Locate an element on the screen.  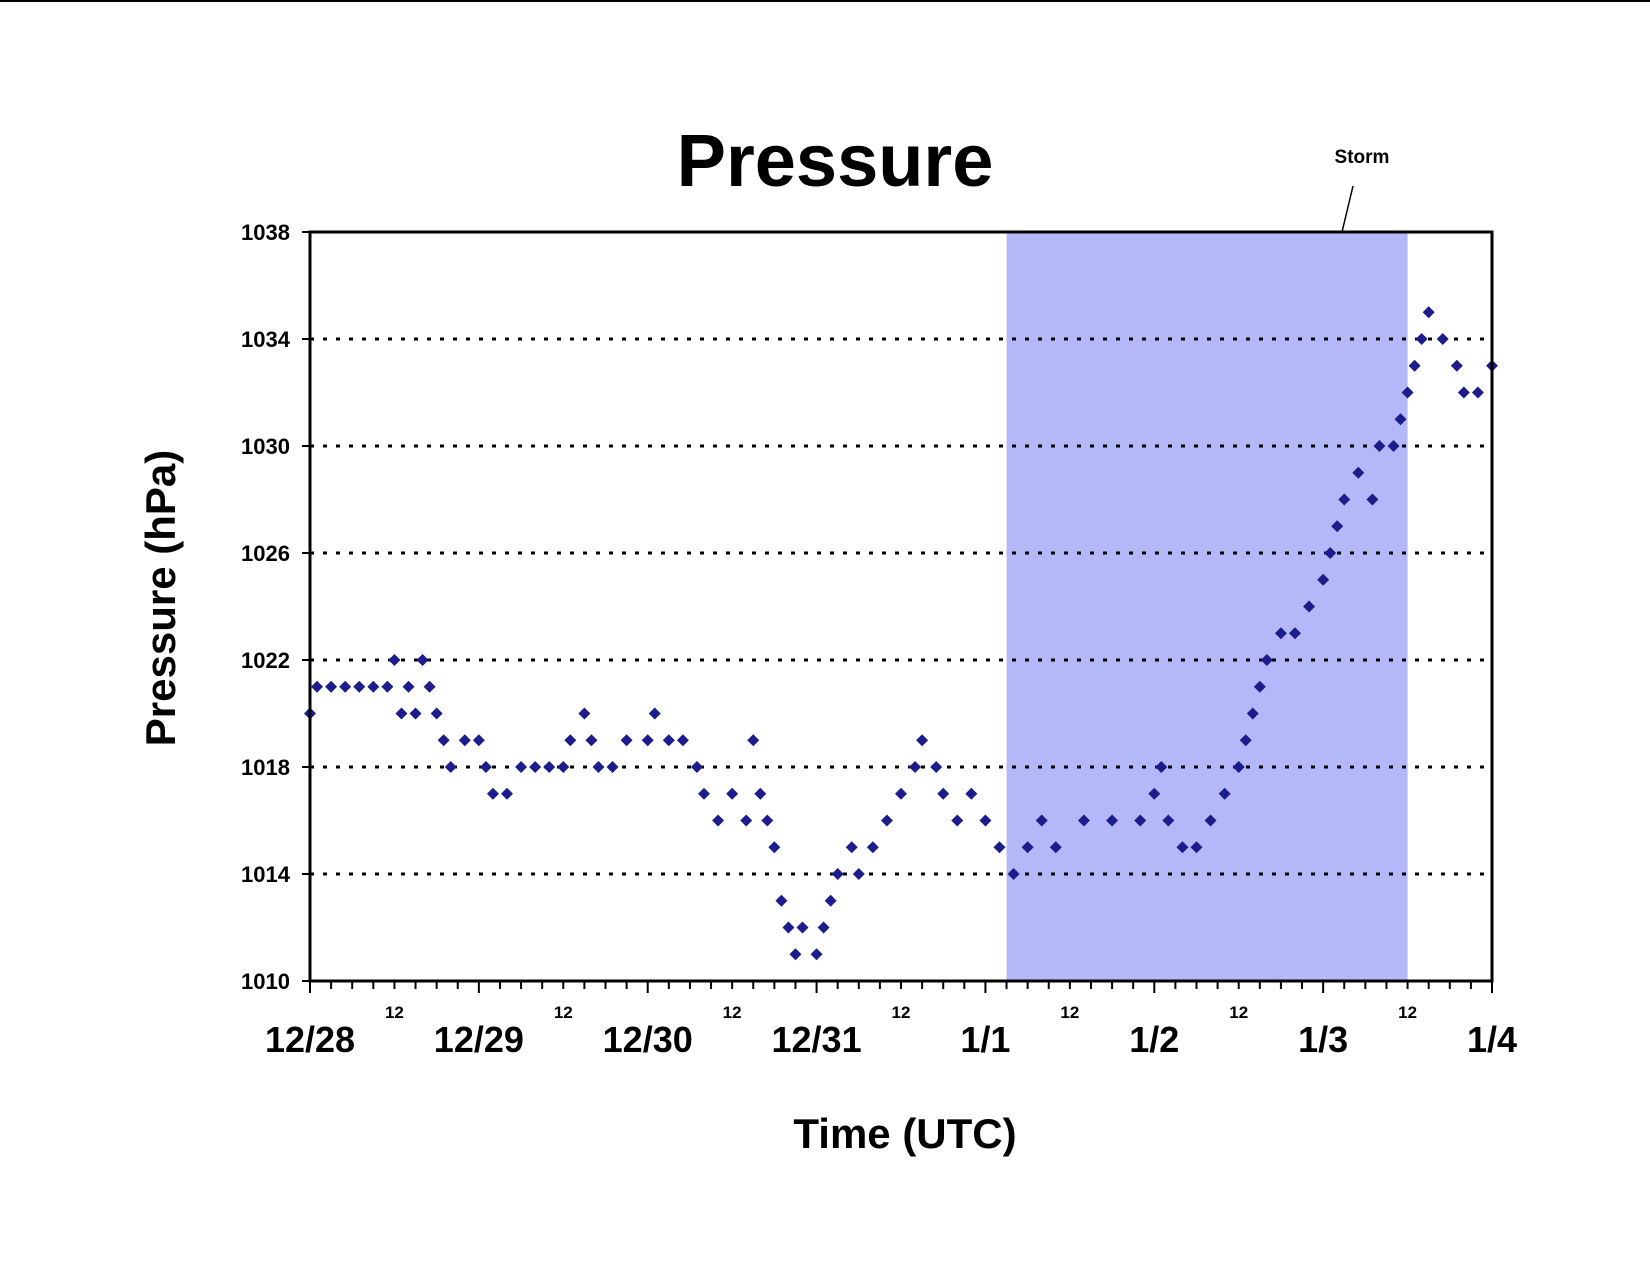
y-tick-label-1014: 1014 is located at coordinates (266, 874).